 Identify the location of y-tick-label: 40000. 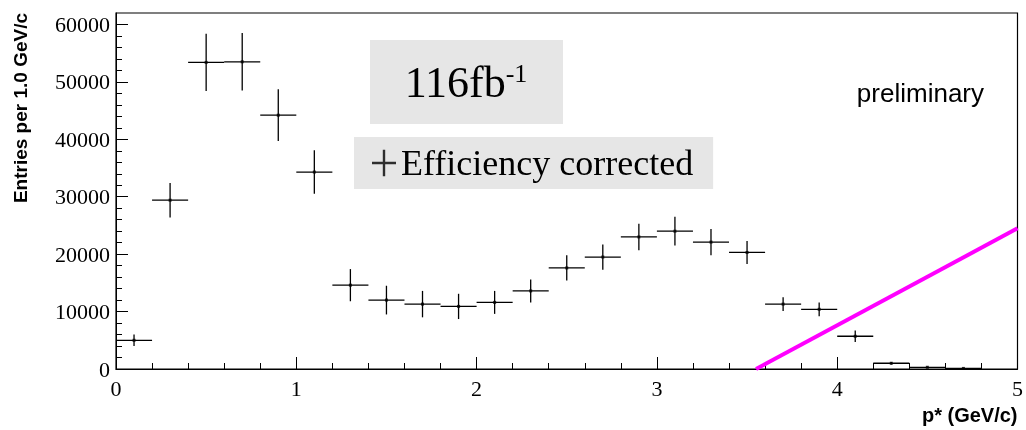
(82, 139).